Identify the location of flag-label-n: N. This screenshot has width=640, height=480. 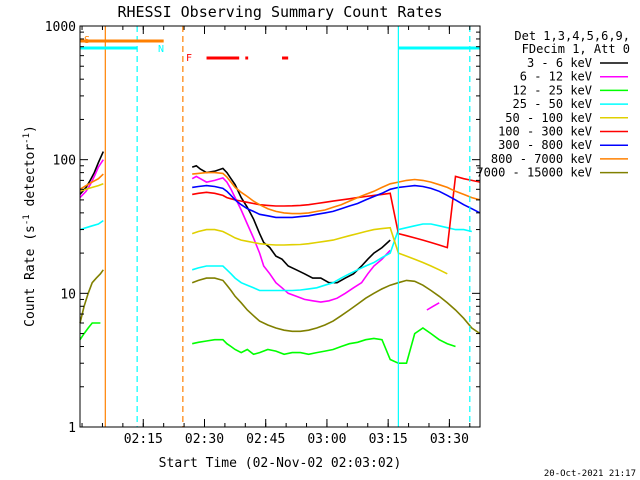
(161, 49).